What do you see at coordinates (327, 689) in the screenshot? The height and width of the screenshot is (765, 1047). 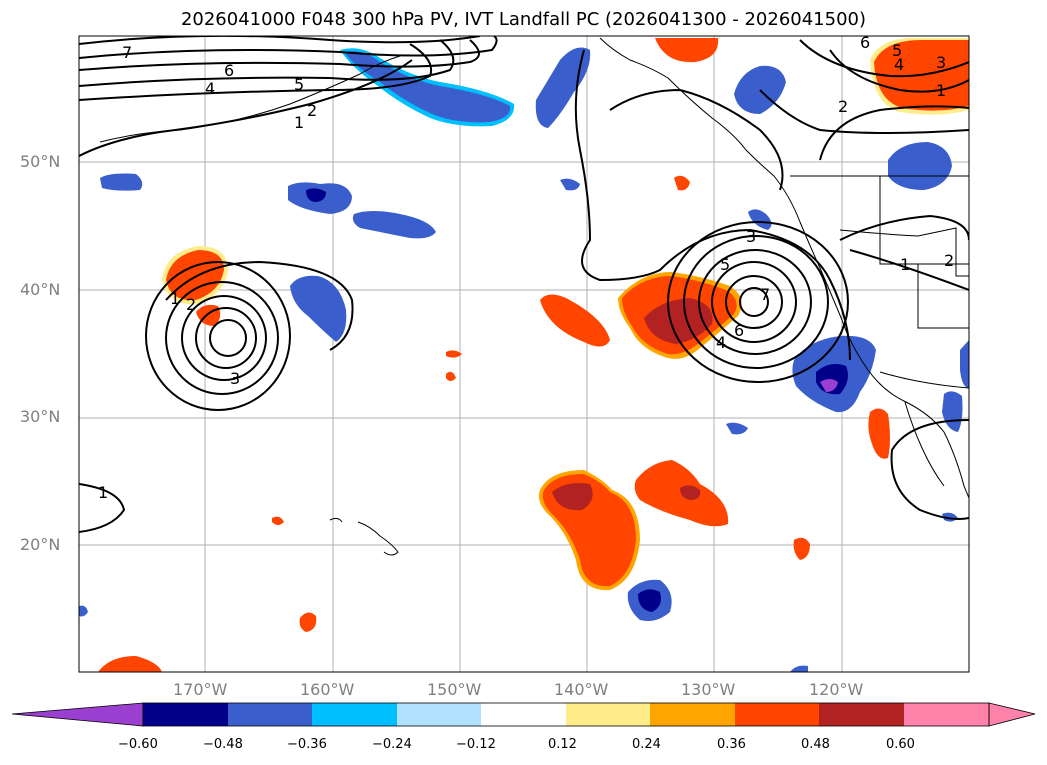 I see `lon-label: 160°W` at bounding box center [327, 689].